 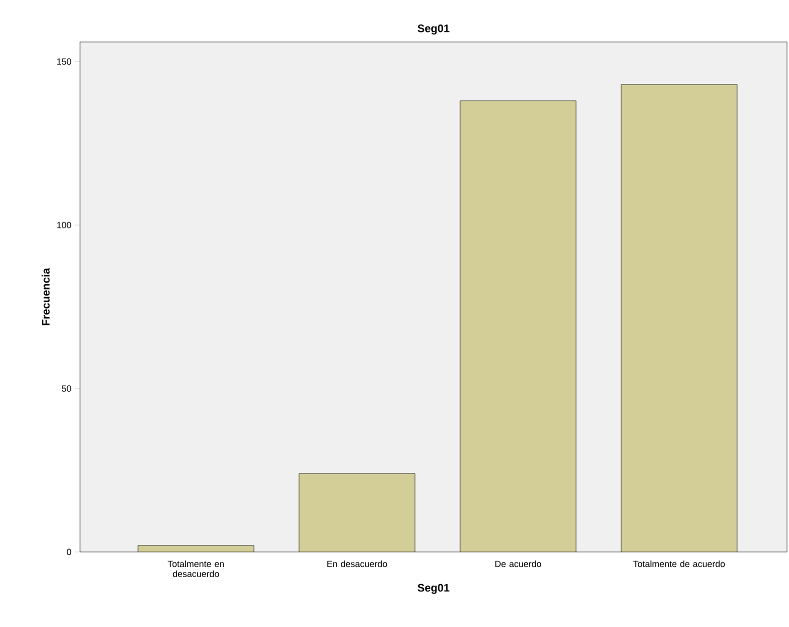 I want to click on x-tick-label: Totalmente en desacuerdo, so click(x=196, y=569).